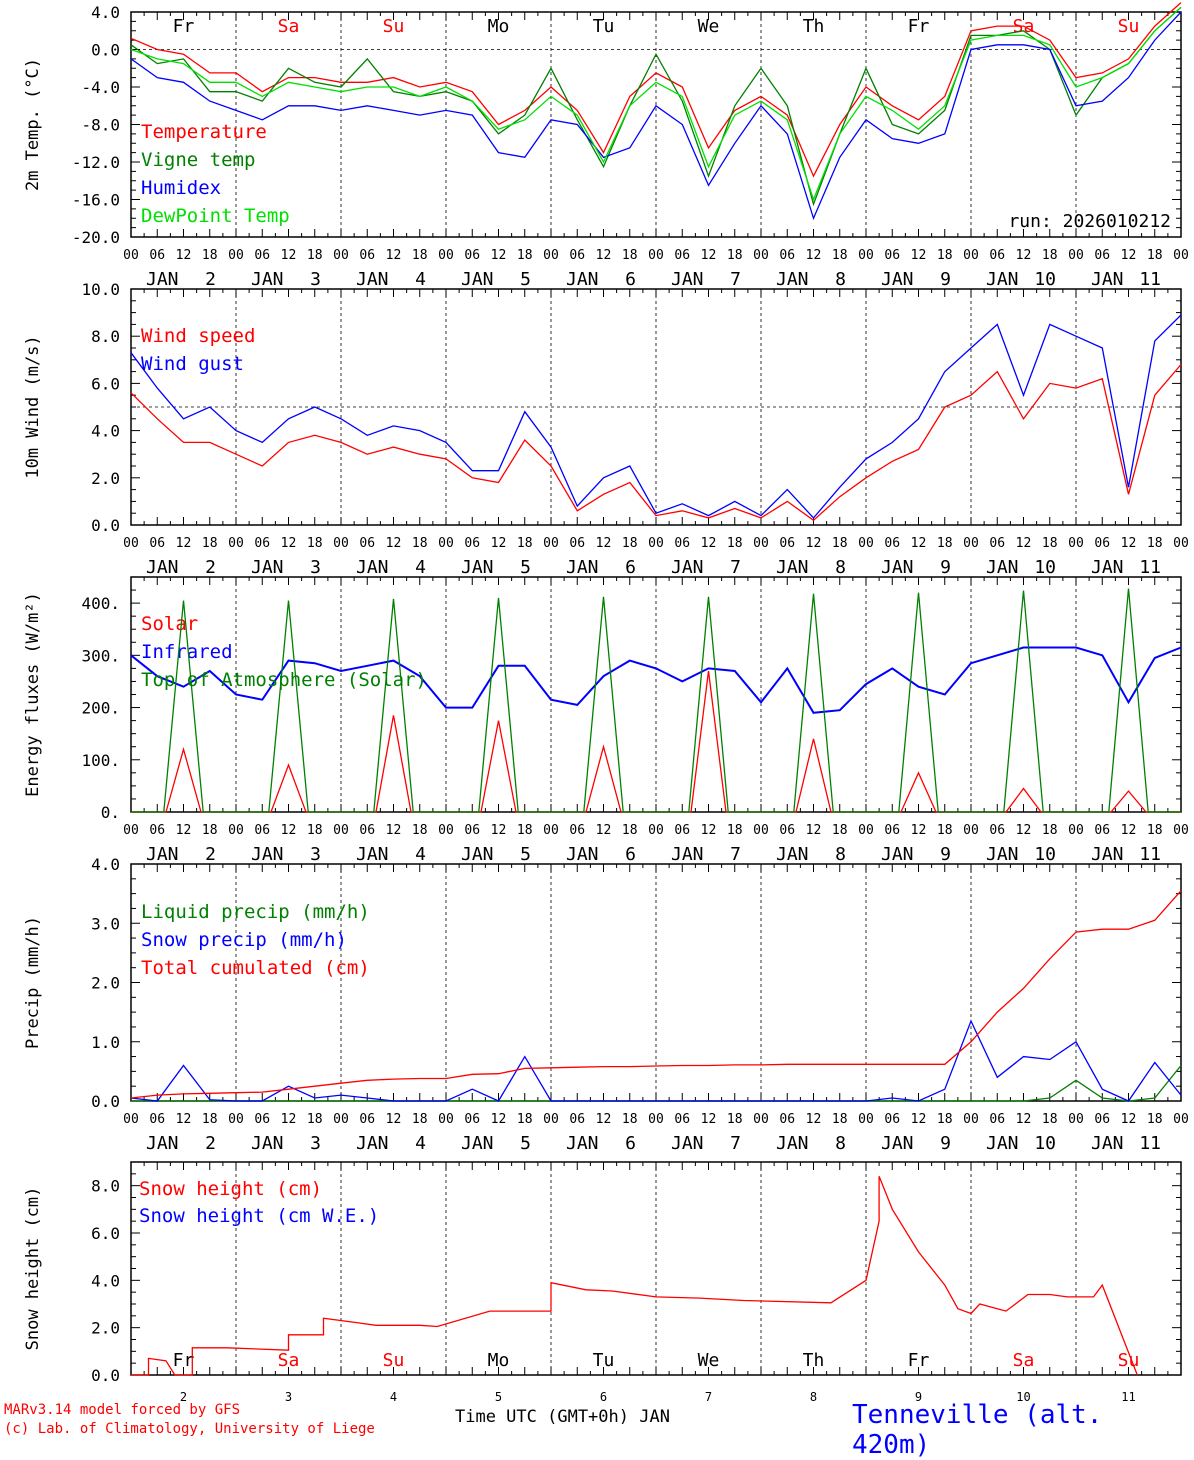 The height and width of the screenshot is (1460, 1194). I want to click on weekday-label: Tu, so click(604, 26).